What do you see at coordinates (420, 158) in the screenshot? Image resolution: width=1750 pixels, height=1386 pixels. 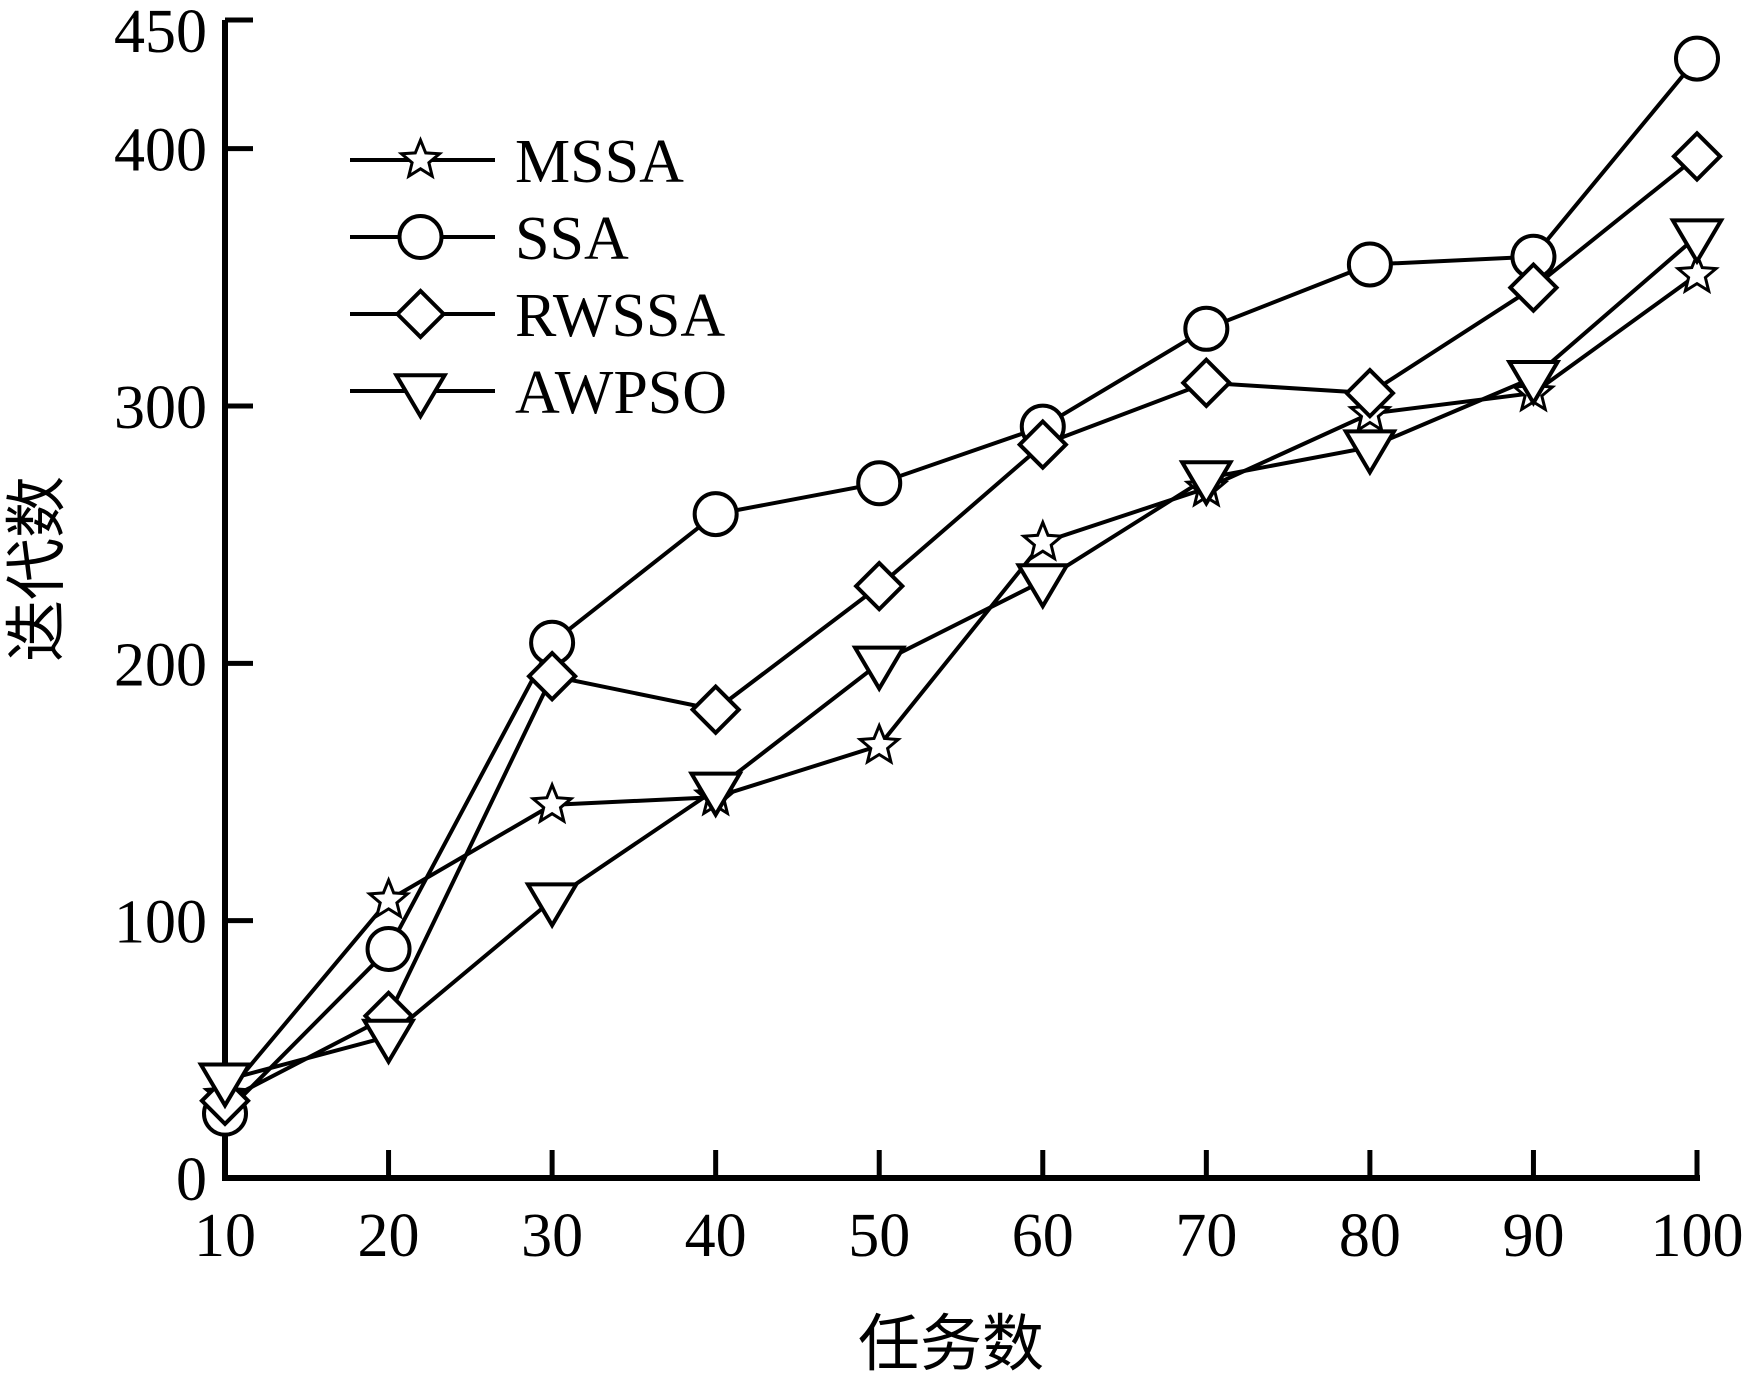 I see `legend-marker-mssa` at bounding box center [420, 158].